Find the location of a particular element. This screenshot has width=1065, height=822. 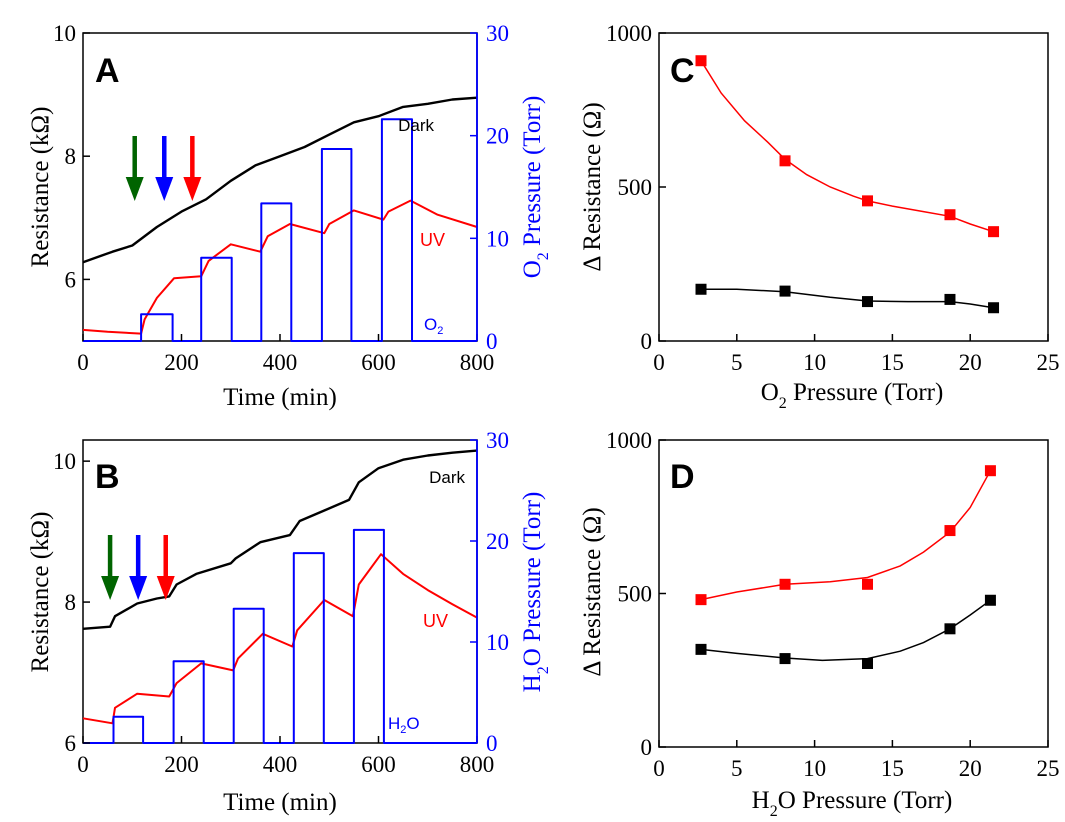

panel-c-xtick-label: 0 is located at coordinates (659, 362).